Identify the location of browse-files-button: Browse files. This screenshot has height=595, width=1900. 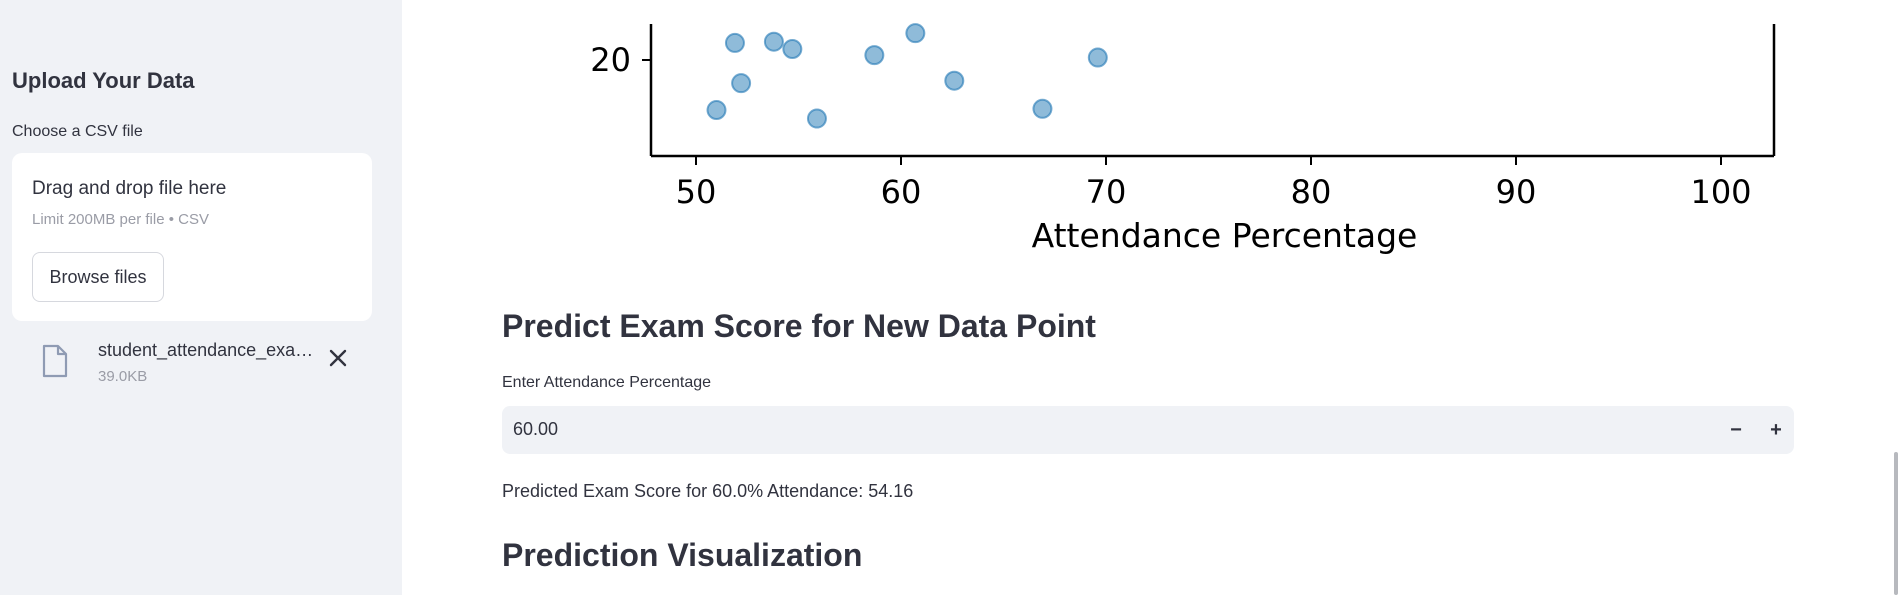
(98, 277).